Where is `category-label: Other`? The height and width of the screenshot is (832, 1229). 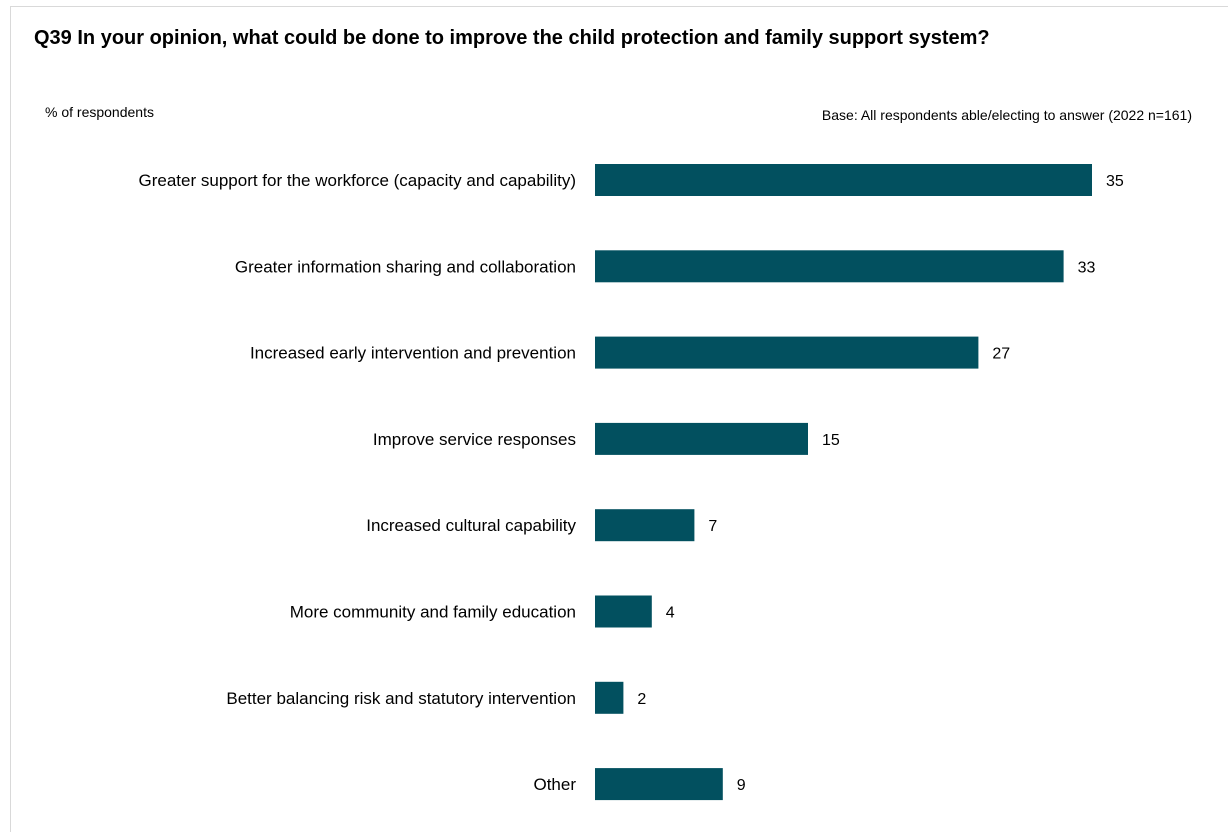
category-label: Other is located at coordinates (554, 784).